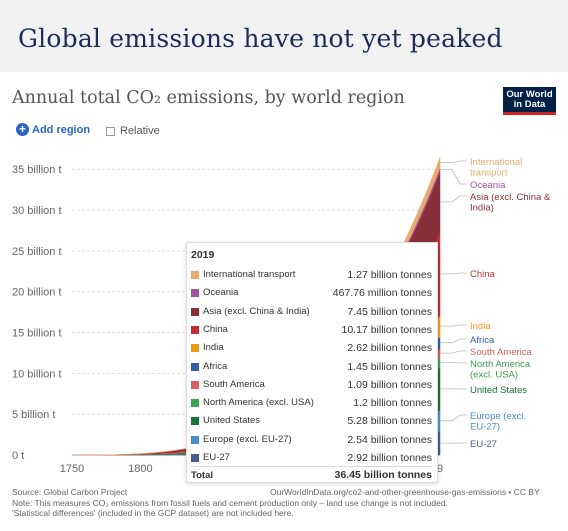 This screenshot has width=568, height=531. I want to click on logo-accent-bar, so click(529, 113).